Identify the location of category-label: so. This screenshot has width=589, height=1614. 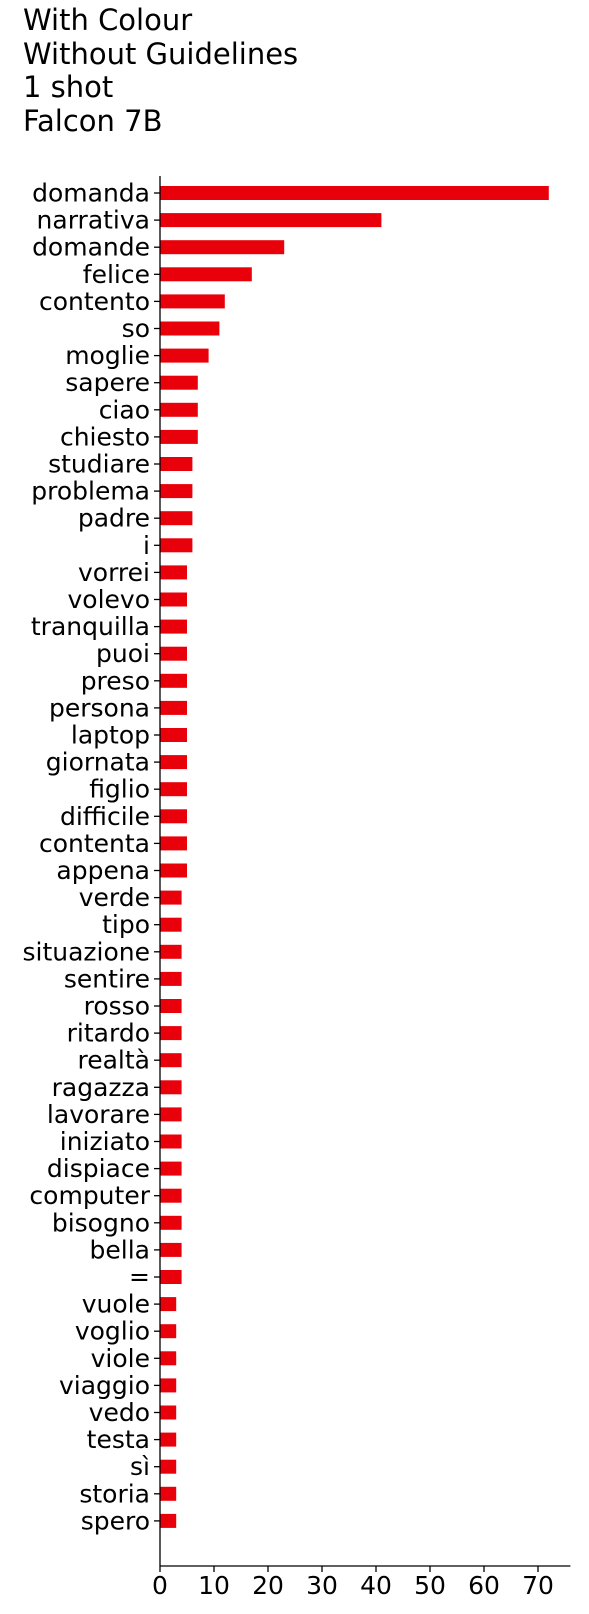
(136, 328).